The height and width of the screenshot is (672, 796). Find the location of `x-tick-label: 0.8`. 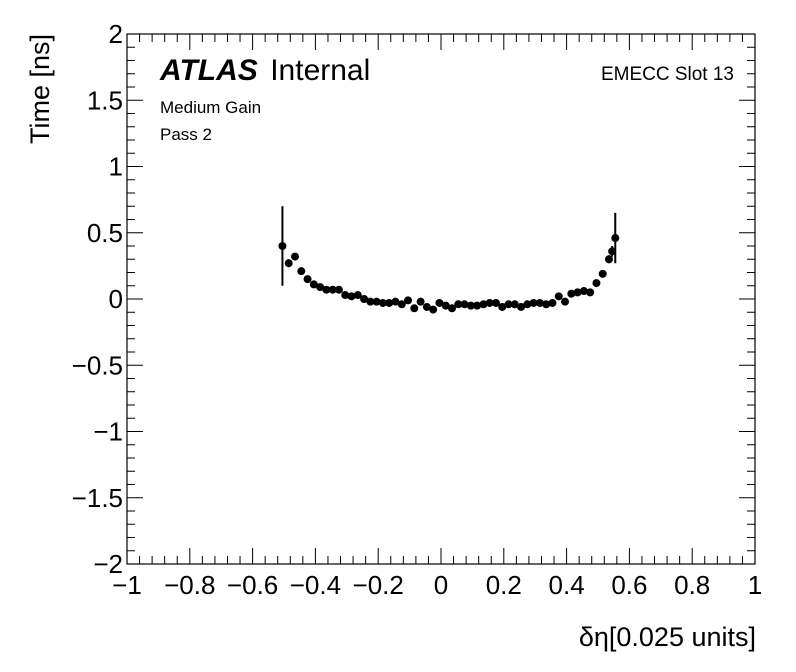

x-tick-label: 0.8 is located at coordinates (692, 585).